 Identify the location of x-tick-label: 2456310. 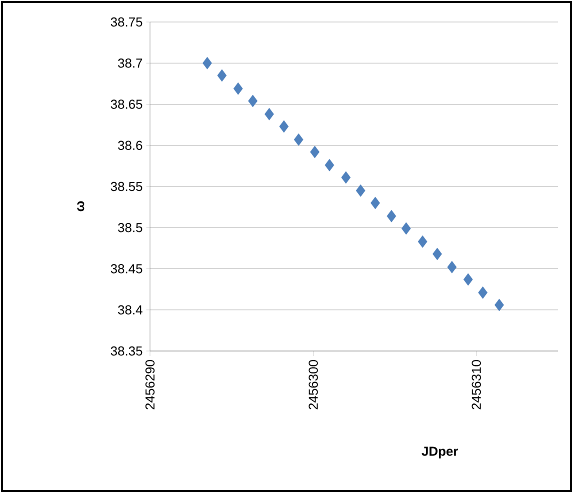
(476, 385).